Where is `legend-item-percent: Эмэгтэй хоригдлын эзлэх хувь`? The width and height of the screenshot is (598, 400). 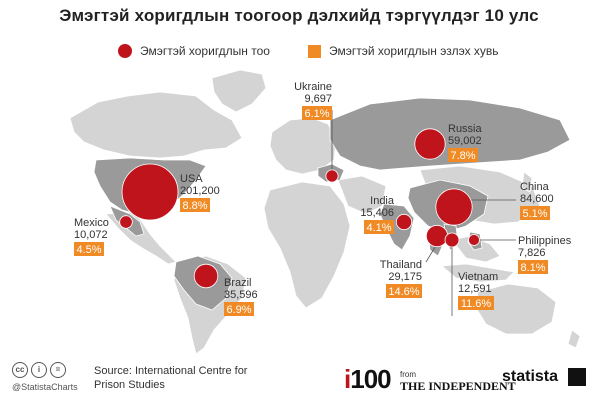
legend-item-percent: Эмэгтэй хоригдлын эзлэх хувь is located at coordinates (403, 51).